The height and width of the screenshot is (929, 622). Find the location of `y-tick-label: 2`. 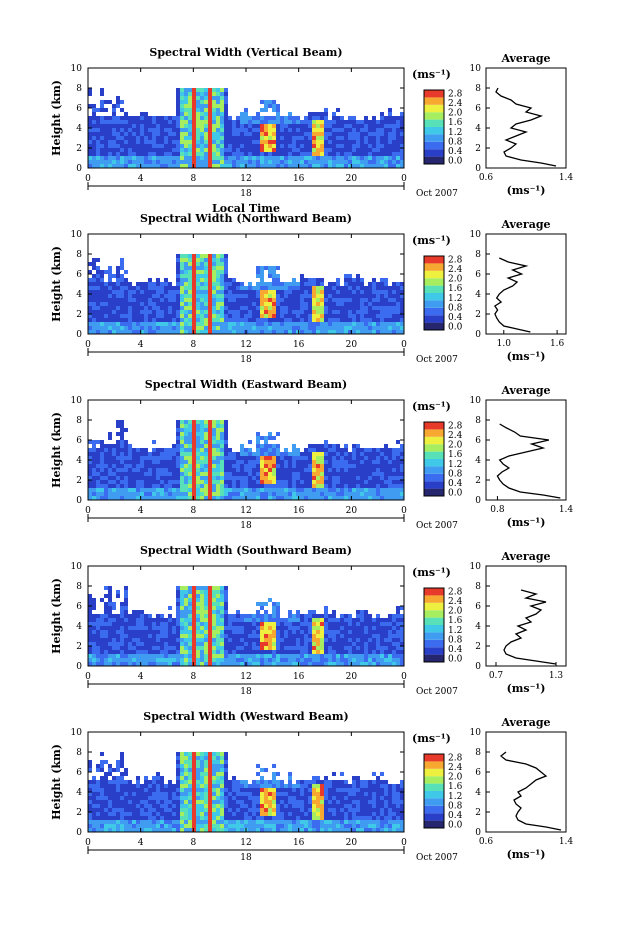

y-tick-label: 2 is located at coordinates (79, 647).